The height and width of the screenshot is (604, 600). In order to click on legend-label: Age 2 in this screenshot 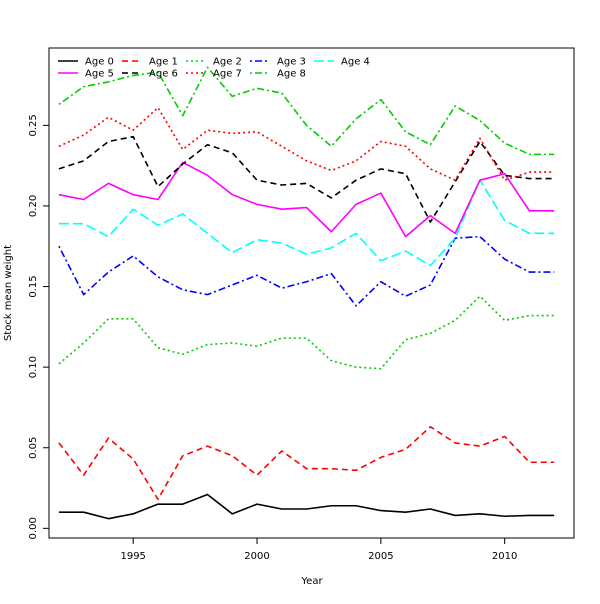, I will do `click(227, 62)`.